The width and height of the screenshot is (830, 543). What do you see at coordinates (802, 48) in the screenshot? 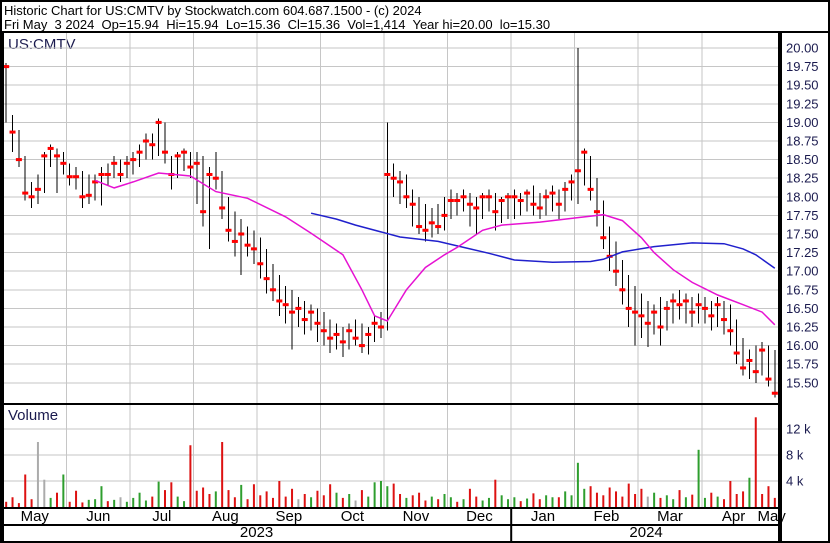
I see `price-axis-label: 20.00` at bounding box center [802, 48].